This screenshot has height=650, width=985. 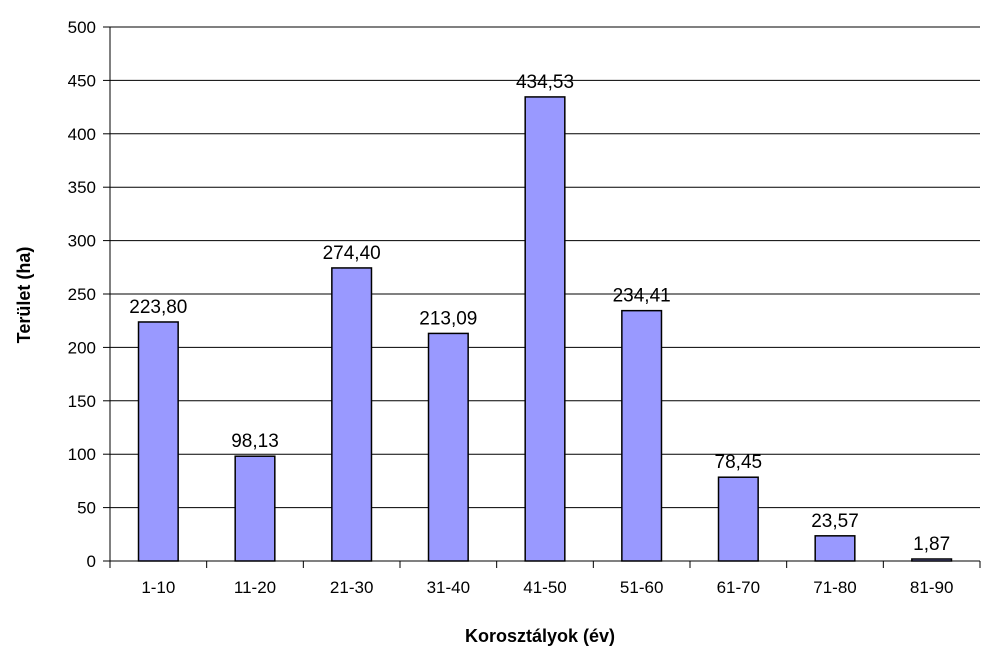 I want to click on y-tick-labels: 0 50 100 150 200 250 300 350 400 450 500, so click(x=82, y=294).